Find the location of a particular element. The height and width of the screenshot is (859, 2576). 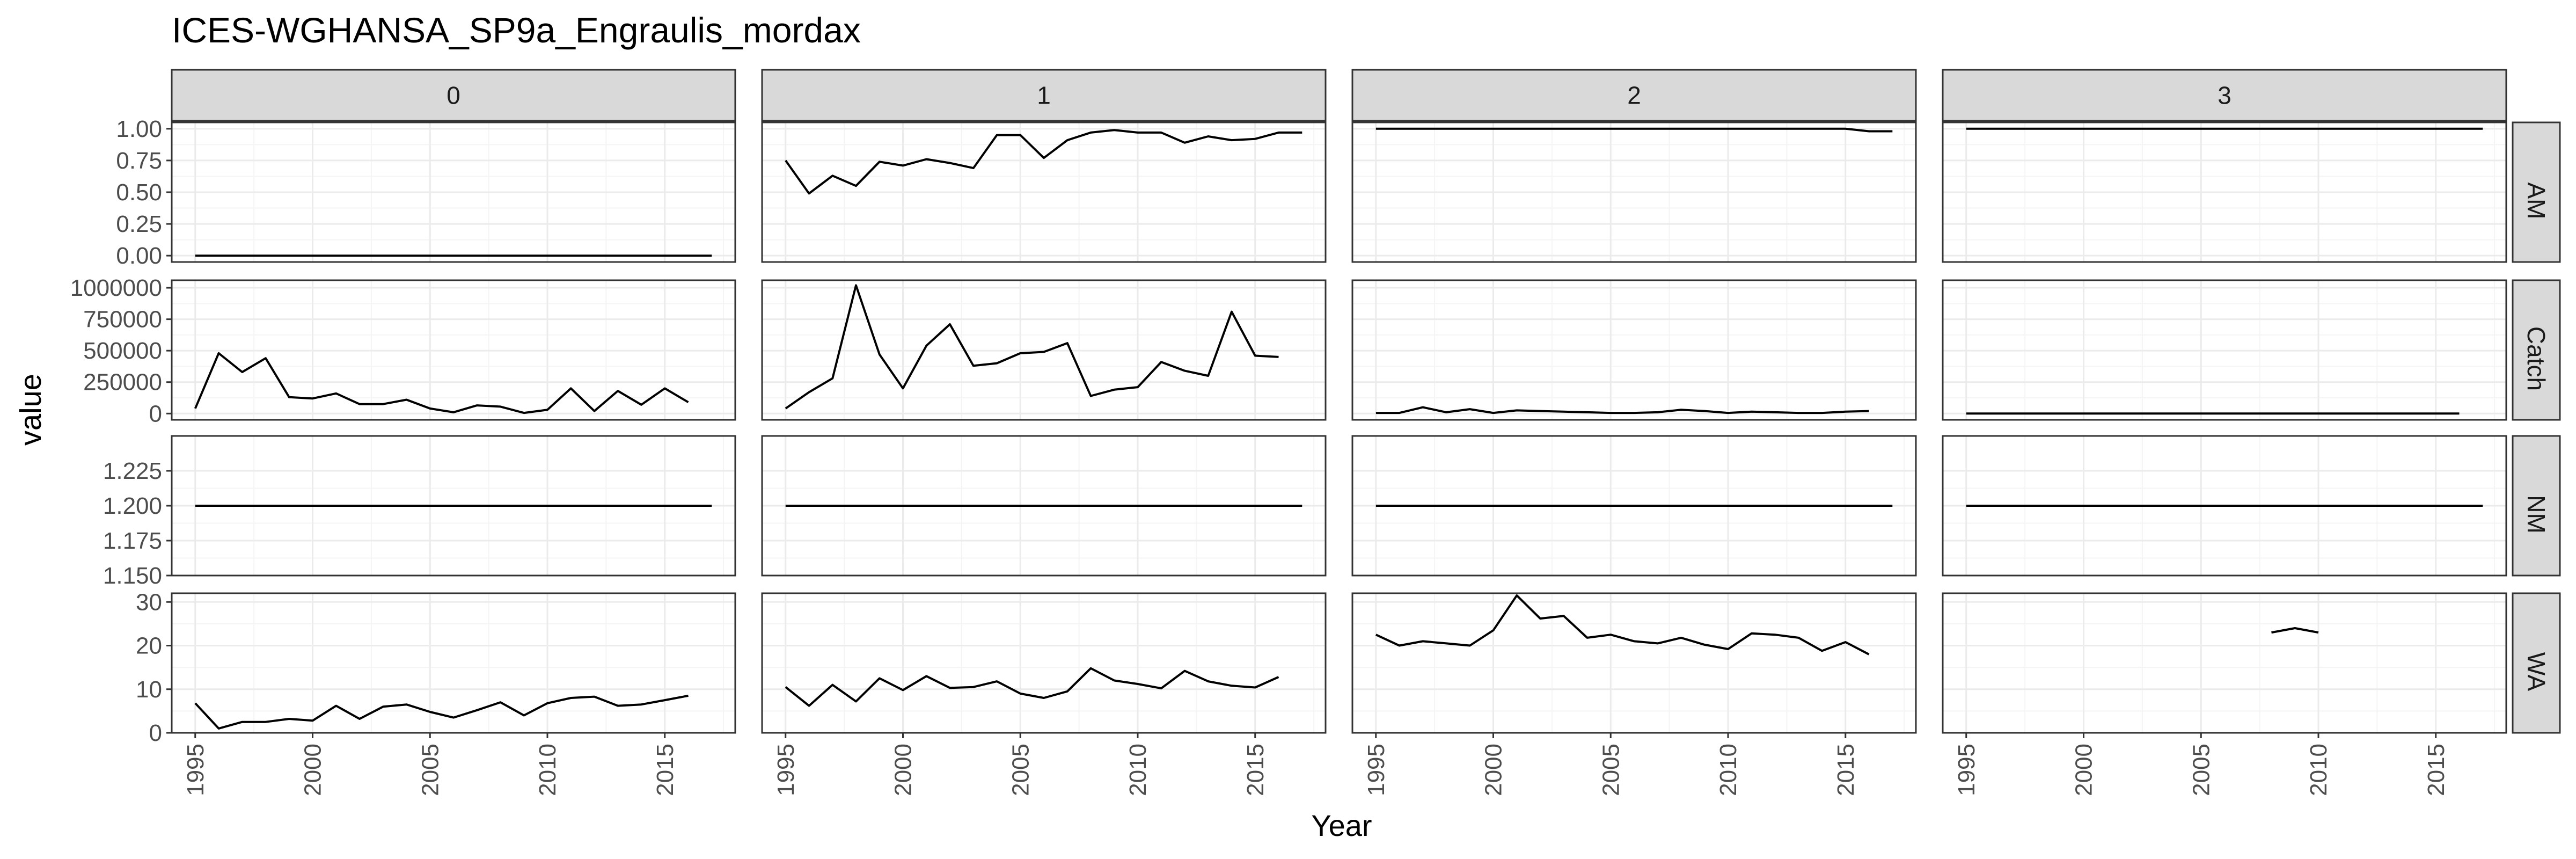

y-tick-label: 30 is located at coordinates (149, 602).